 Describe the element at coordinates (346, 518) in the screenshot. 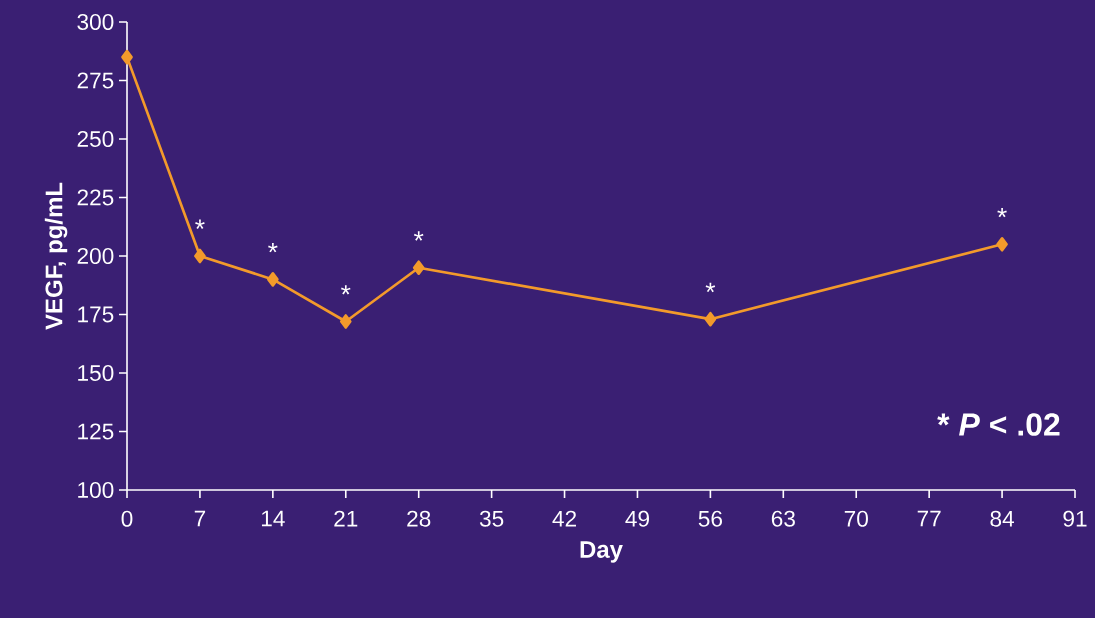

I see `x-tick-label: 21` at that location.